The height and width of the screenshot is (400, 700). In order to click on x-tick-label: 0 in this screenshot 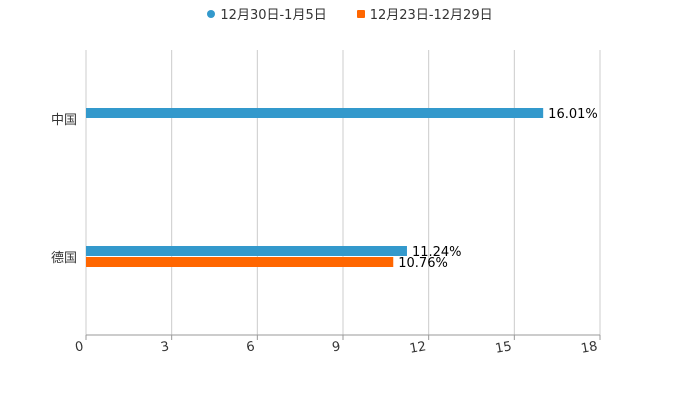, I will do `click(79, 347)`.